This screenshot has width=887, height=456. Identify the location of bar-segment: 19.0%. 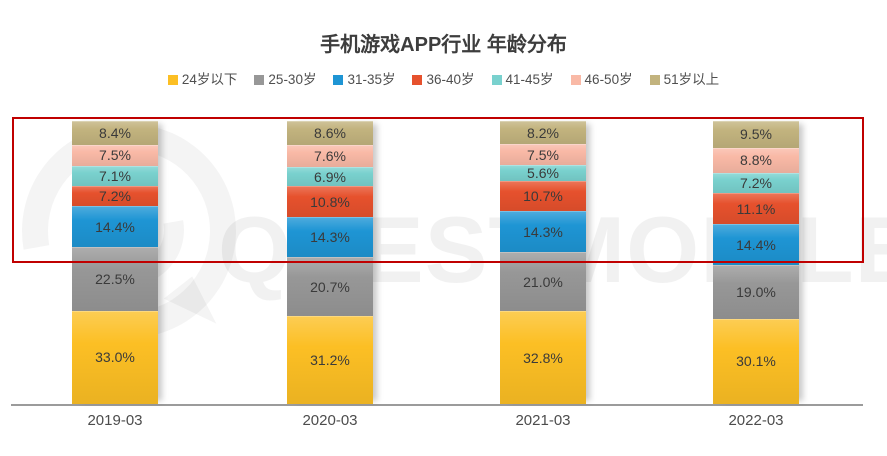
(756, 292).